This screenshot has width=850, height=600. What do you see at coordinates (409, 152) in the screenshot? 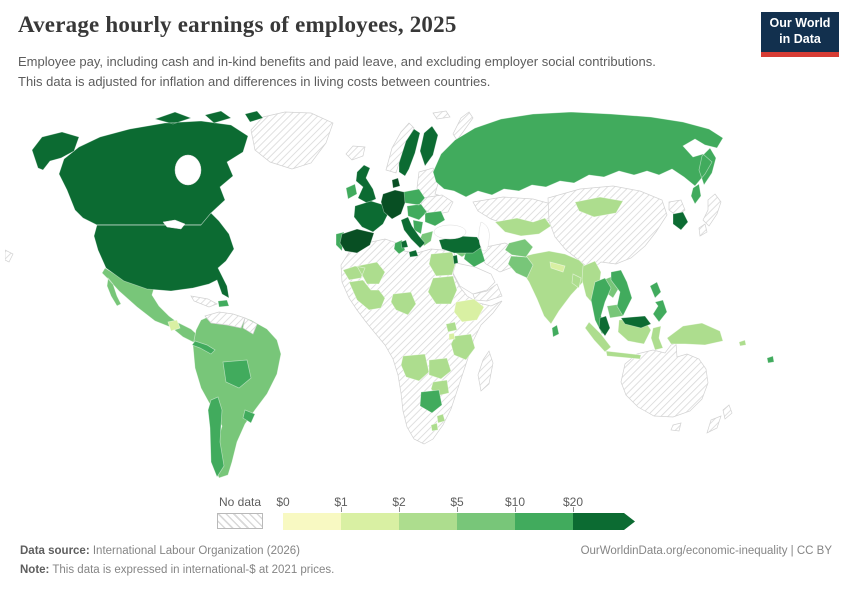
I see `region-sweden` at bounding box center [409, 152].